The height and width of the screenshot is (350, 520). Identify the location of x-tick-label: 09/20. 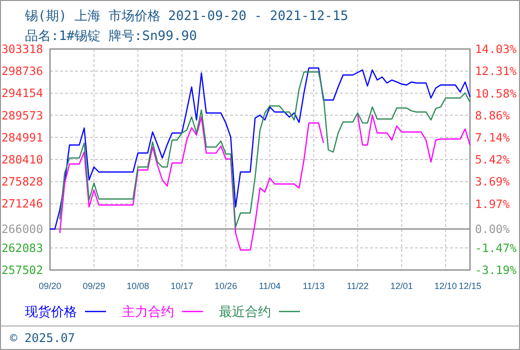
(50, 286).